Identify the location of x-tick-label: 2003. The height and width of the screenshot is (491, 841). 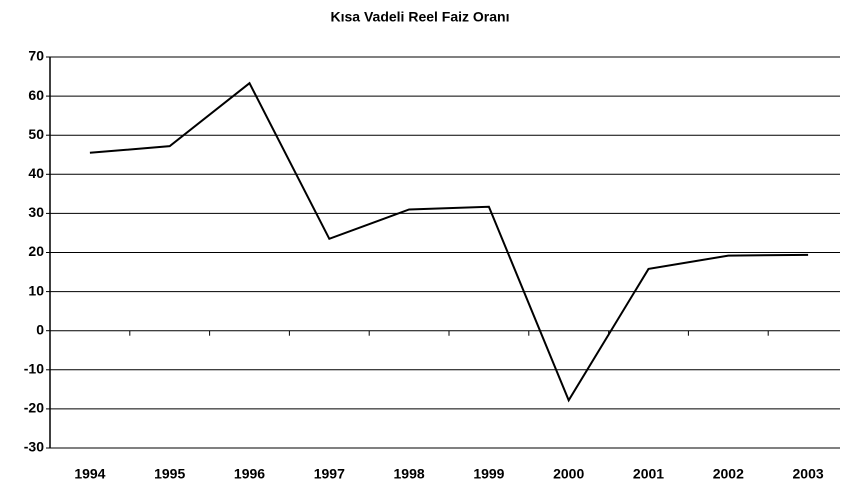
(808, 474).